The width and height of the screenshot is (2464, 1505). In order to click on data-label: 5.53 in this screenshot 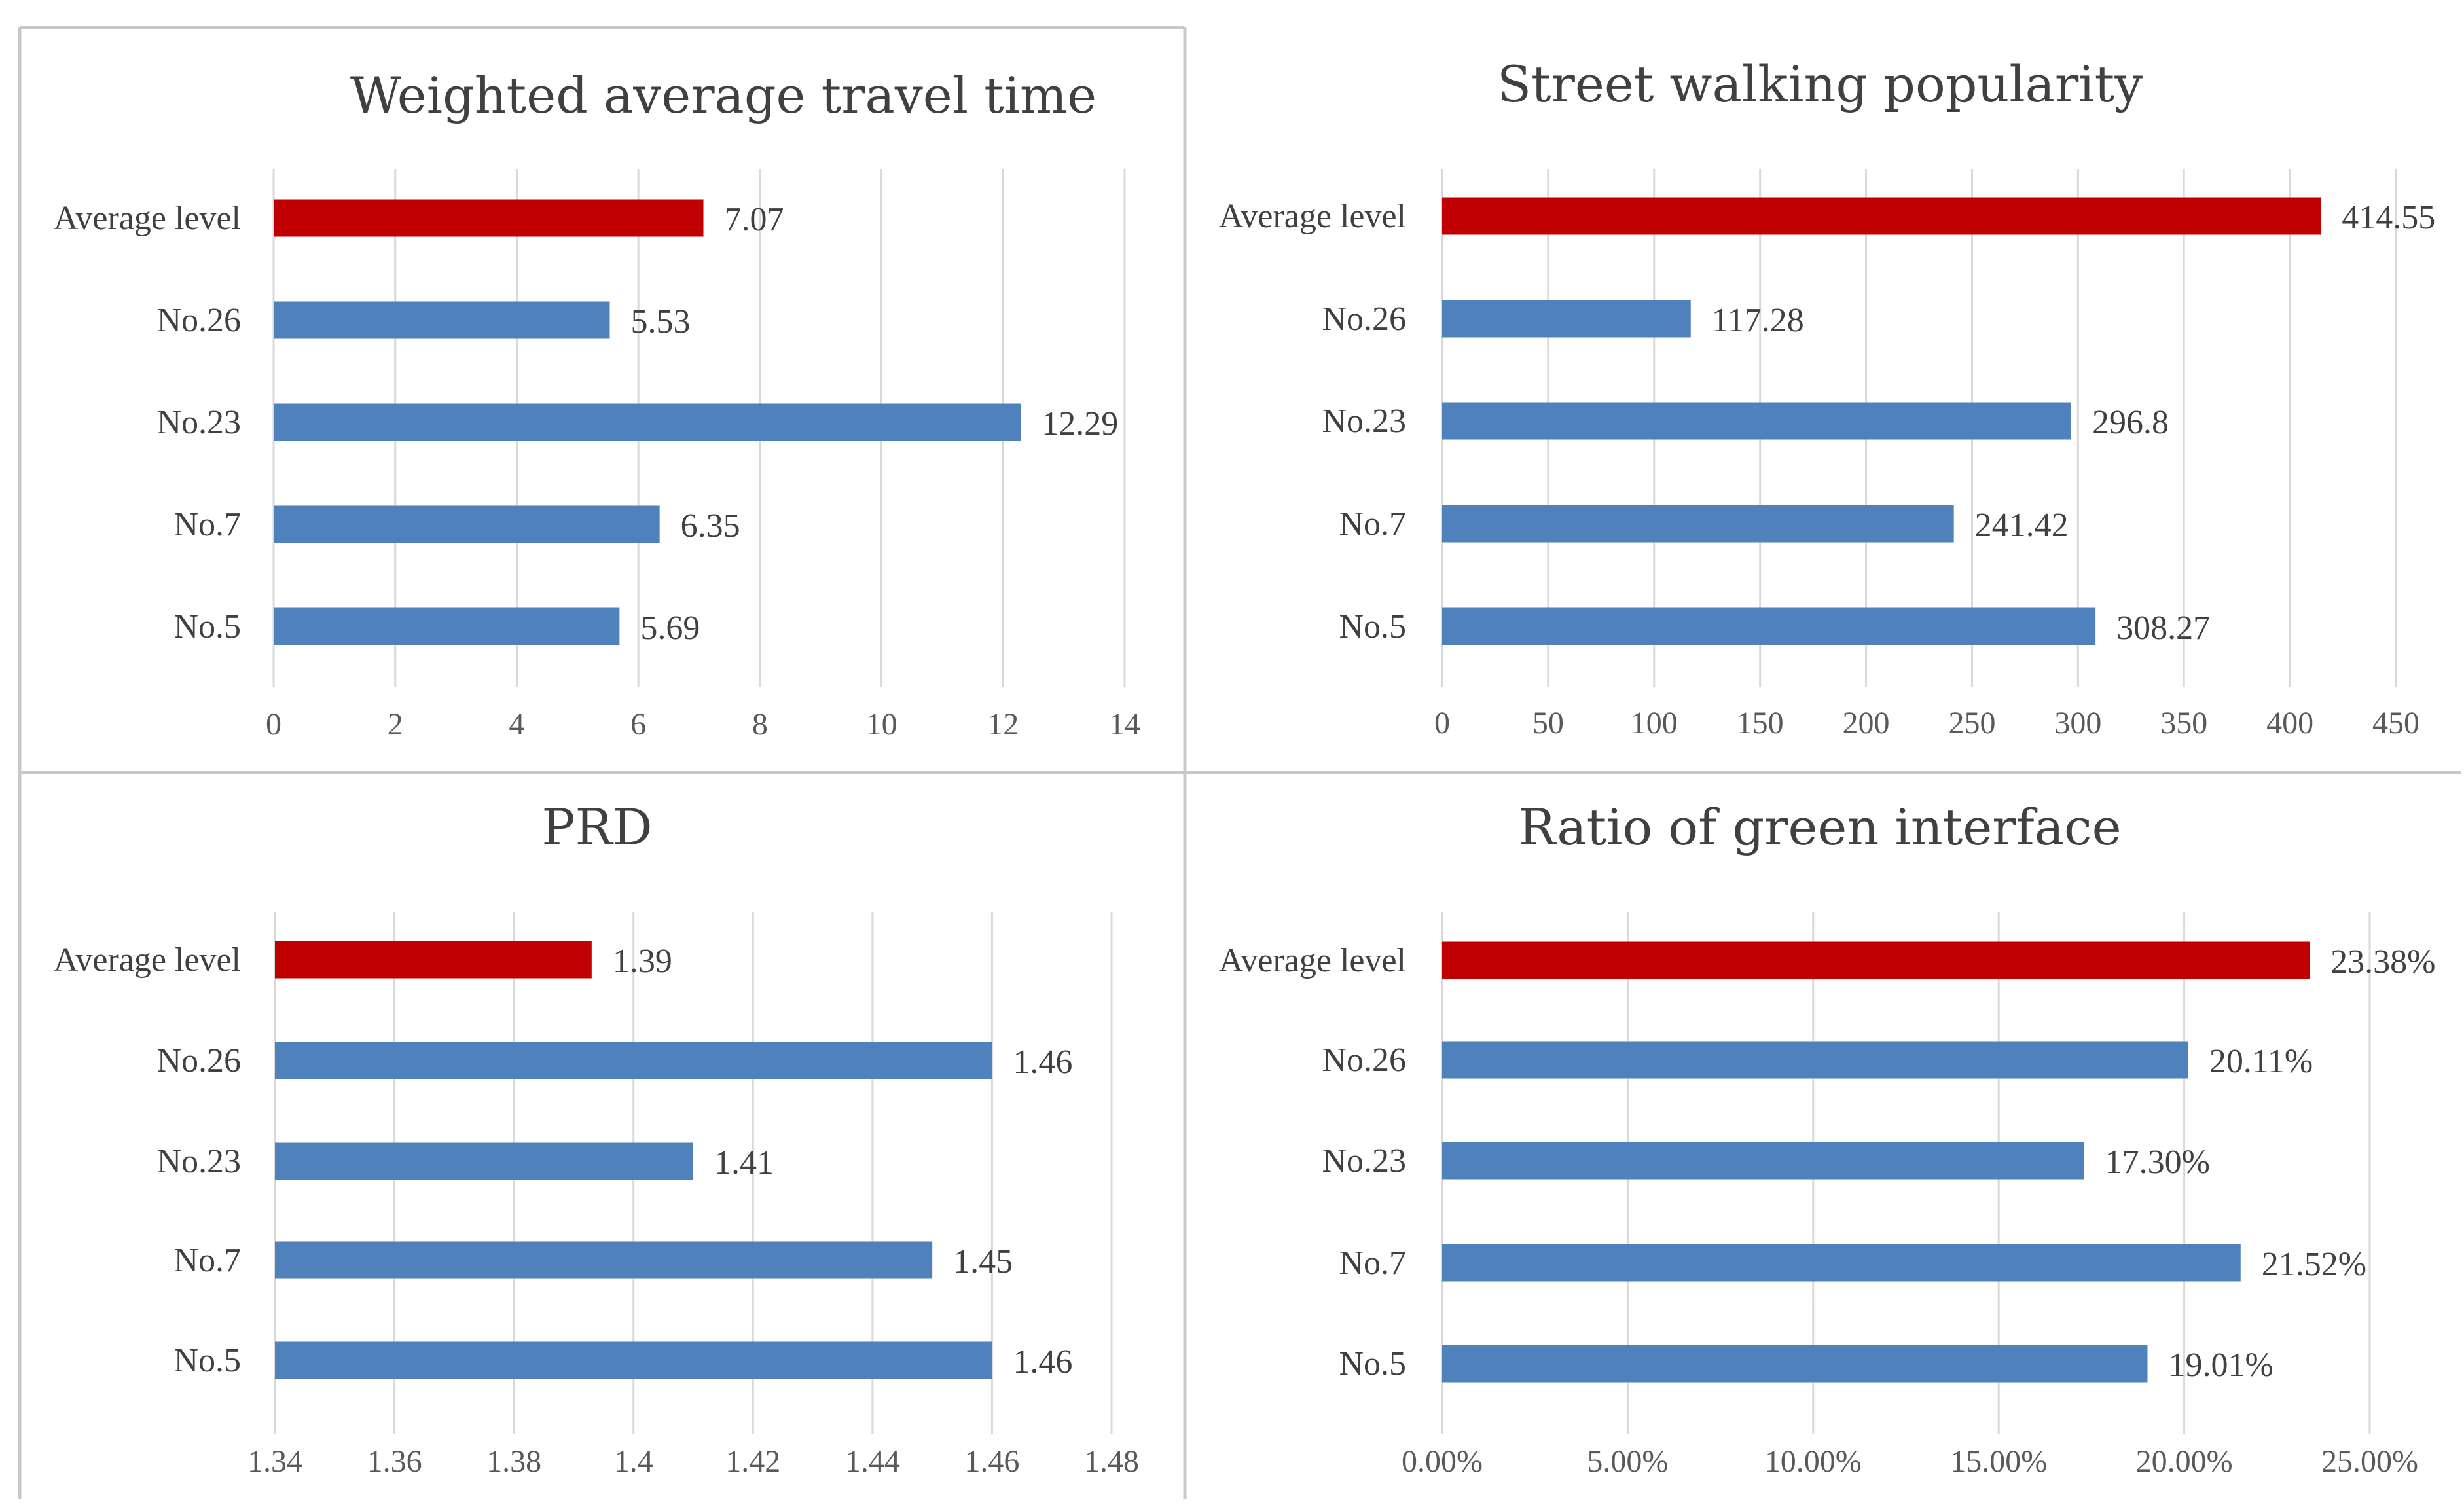, I will do `click(661, 321)`.